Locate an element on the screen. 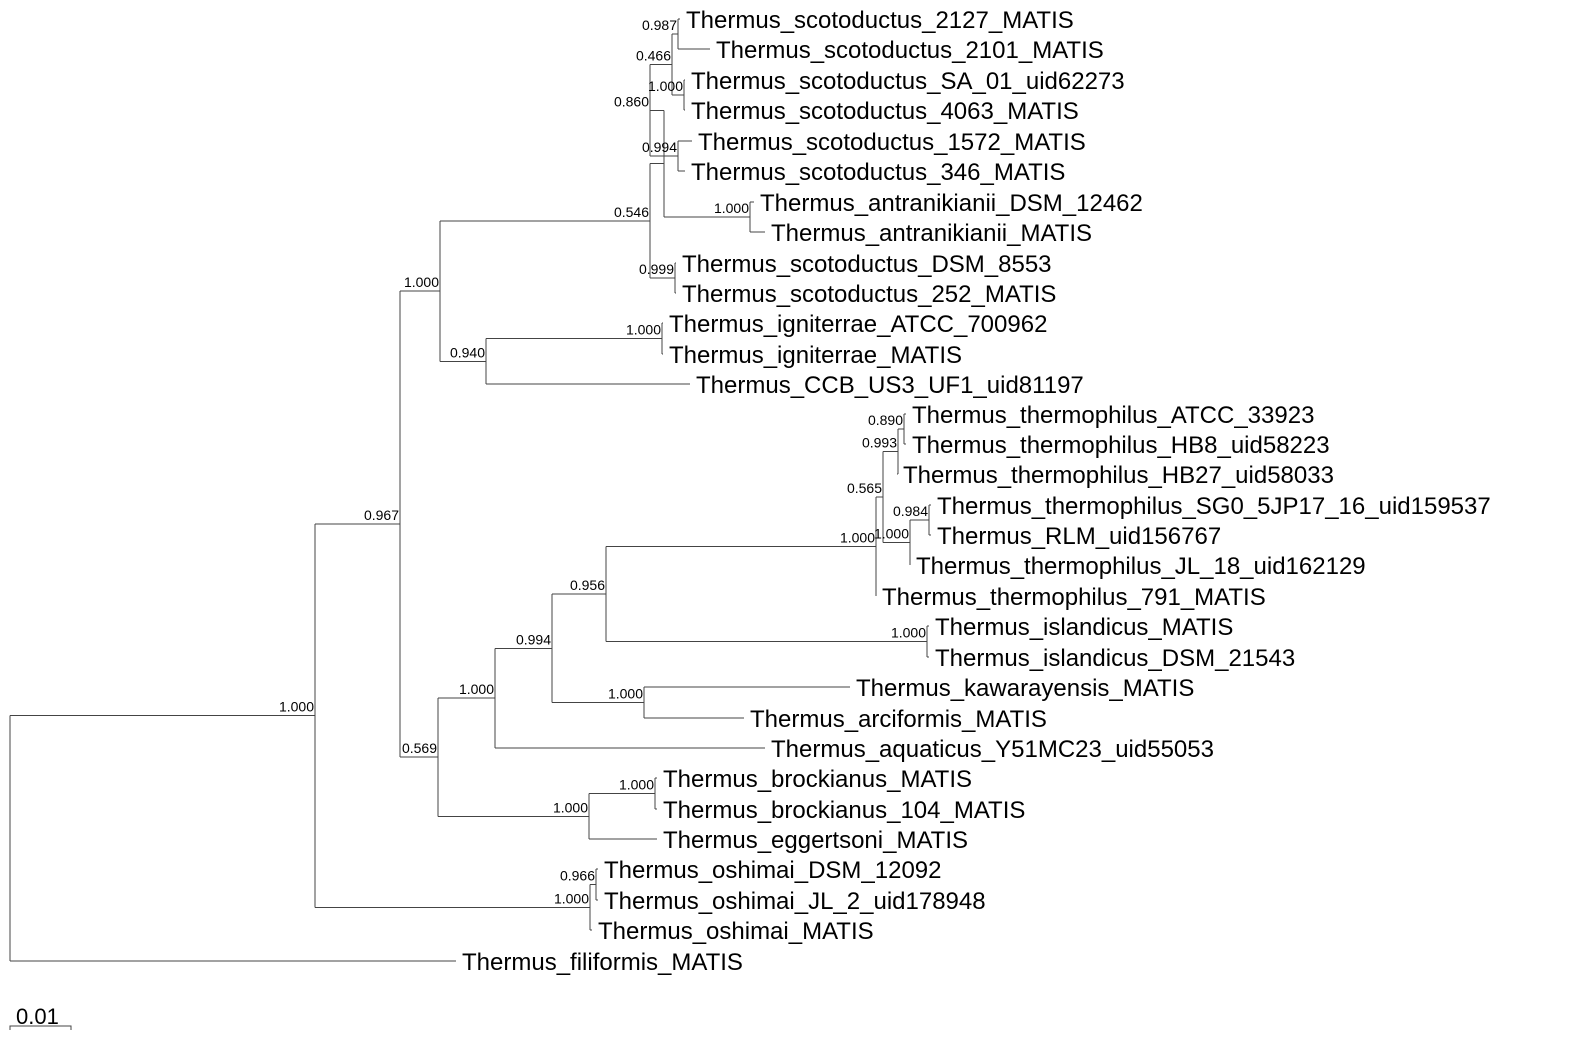  support-value-thermo_clade: 1.000 is located at coordinates (857, 538).